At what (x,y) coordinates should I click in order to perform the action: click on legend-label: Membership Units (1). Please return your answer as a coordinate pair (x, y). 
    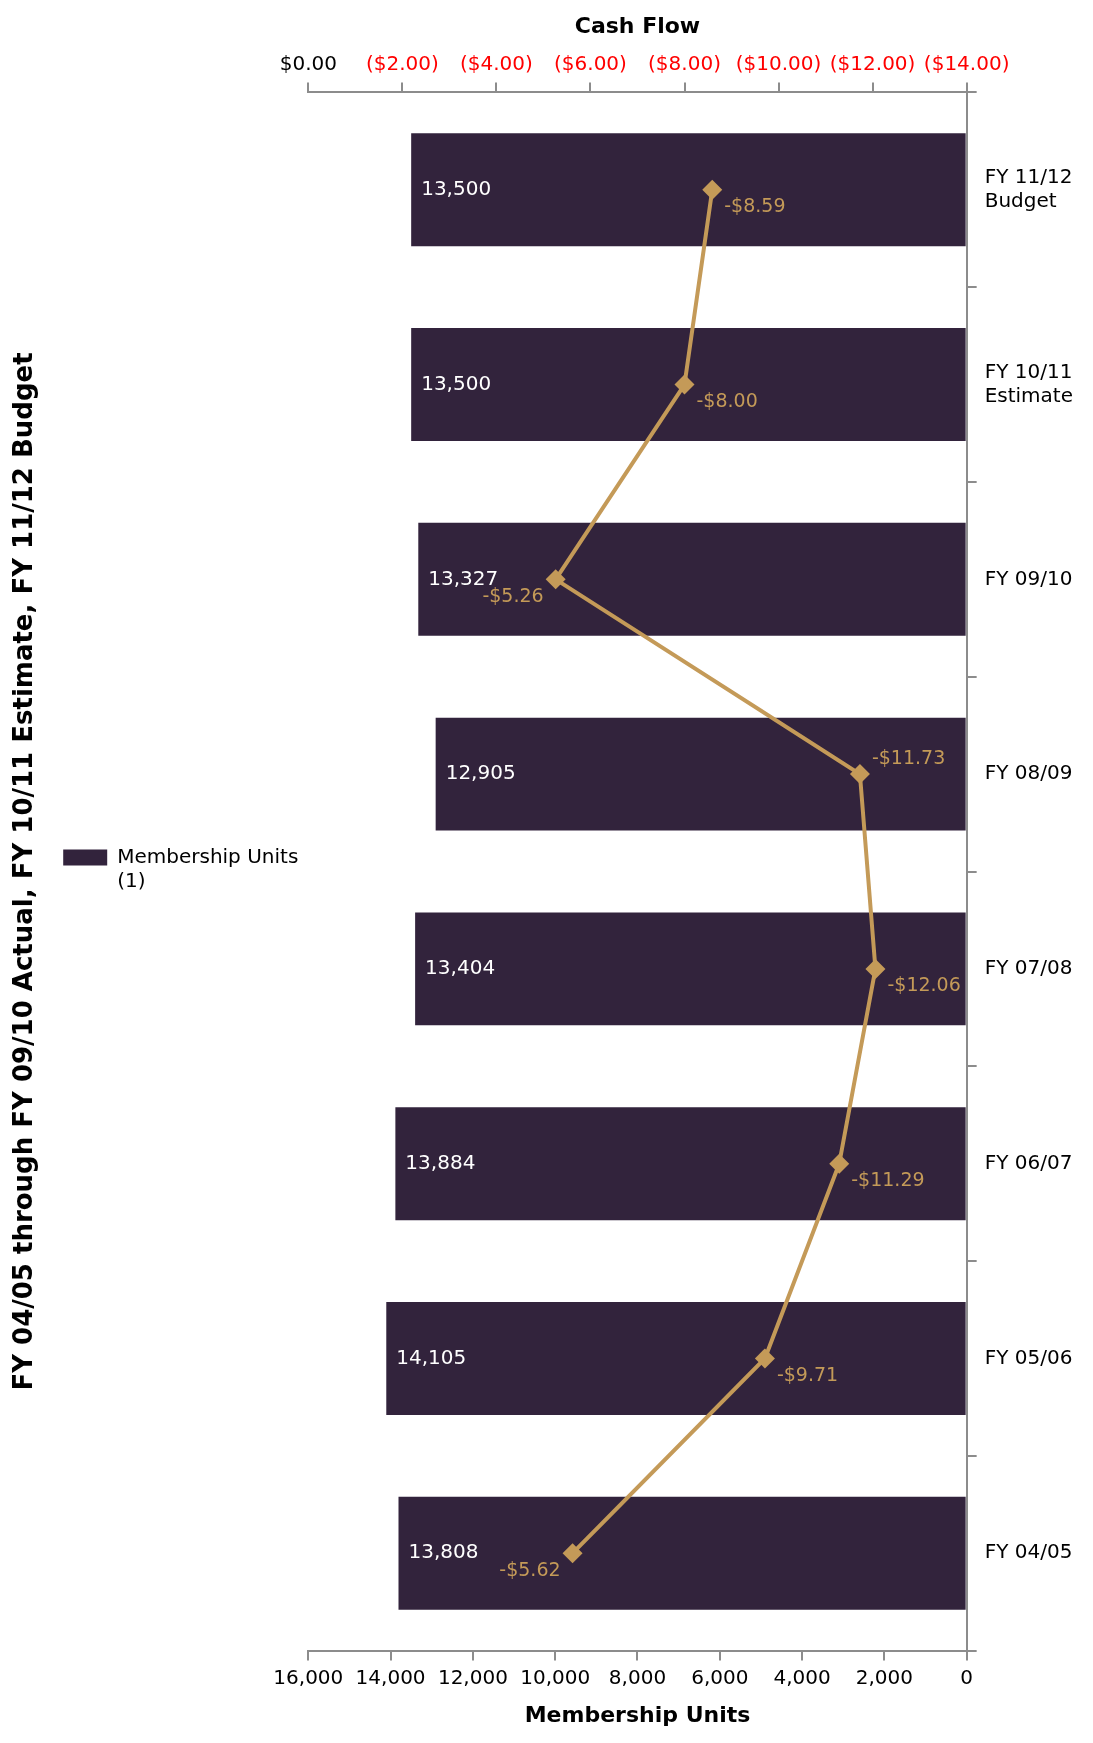
    Looking at the image, I should click on (208, 867).